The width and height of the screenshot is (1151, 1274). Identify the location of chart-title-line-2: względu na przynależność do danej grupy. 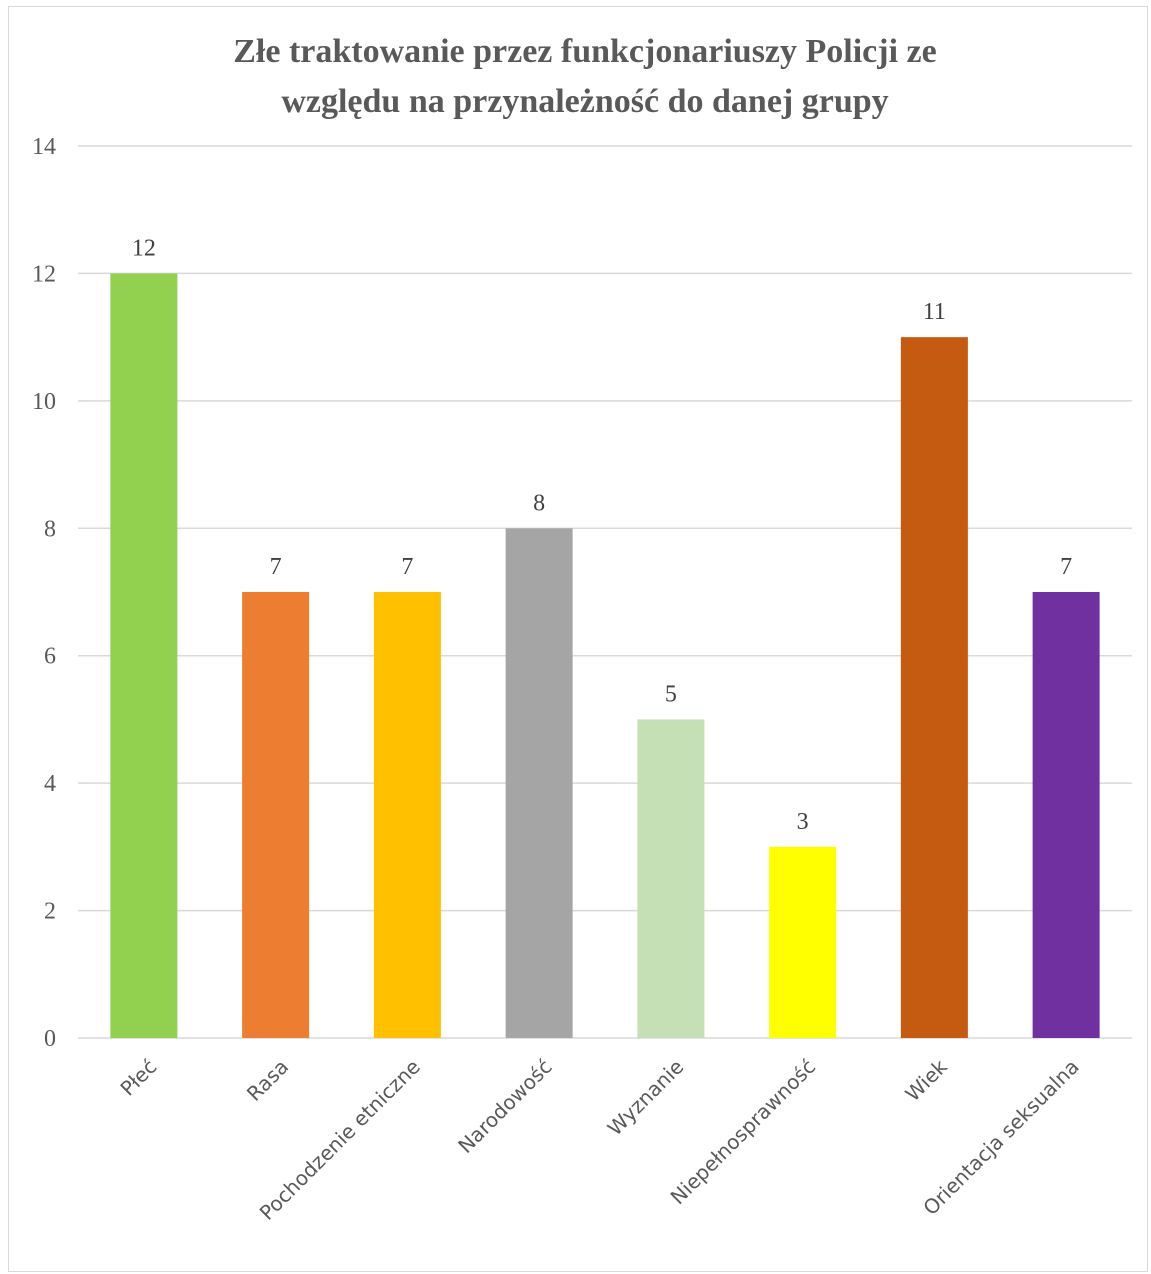
(584, 101).